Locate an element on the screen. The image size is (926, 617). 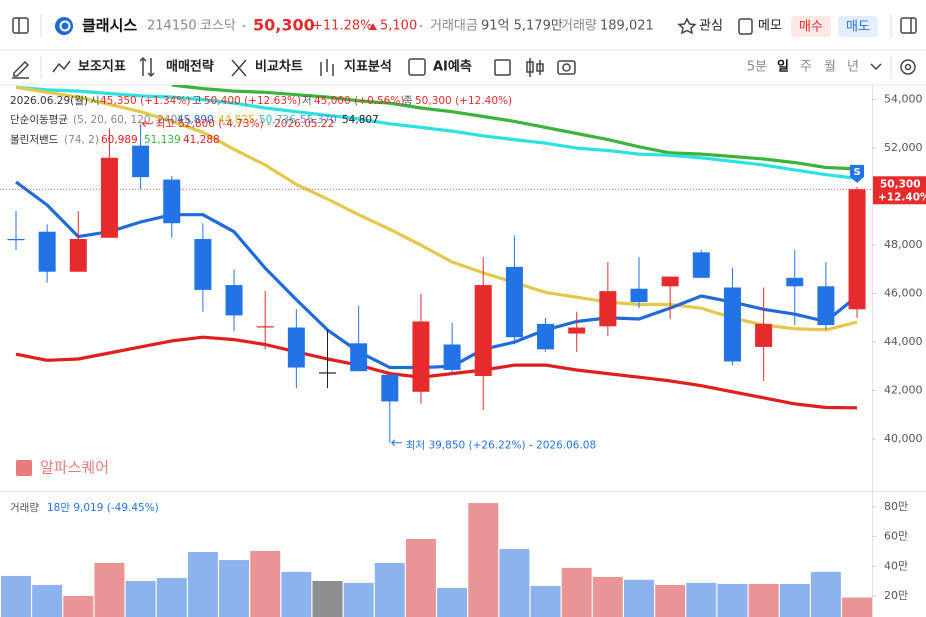
trade-value: 91억 5,179만 is located at coordinates (522, 26).